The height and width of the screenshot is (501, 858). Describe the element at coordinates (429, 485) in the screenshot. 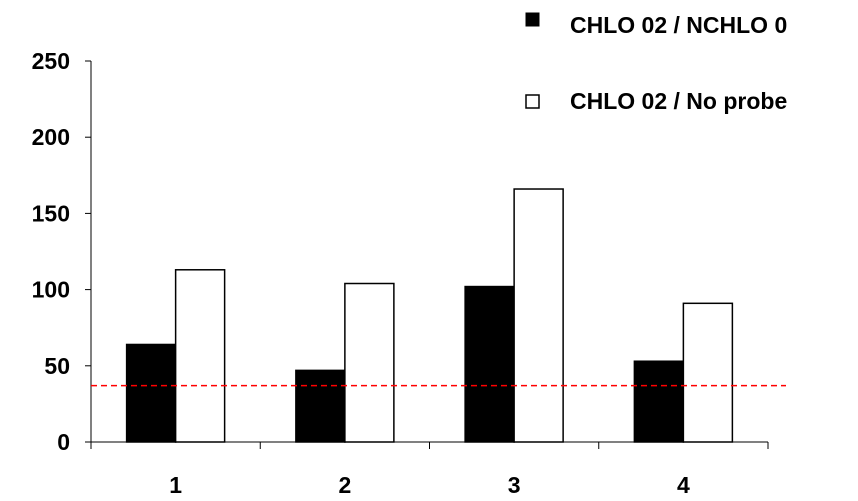

I see `x-category-labels: 1 2 3 4` at that location.